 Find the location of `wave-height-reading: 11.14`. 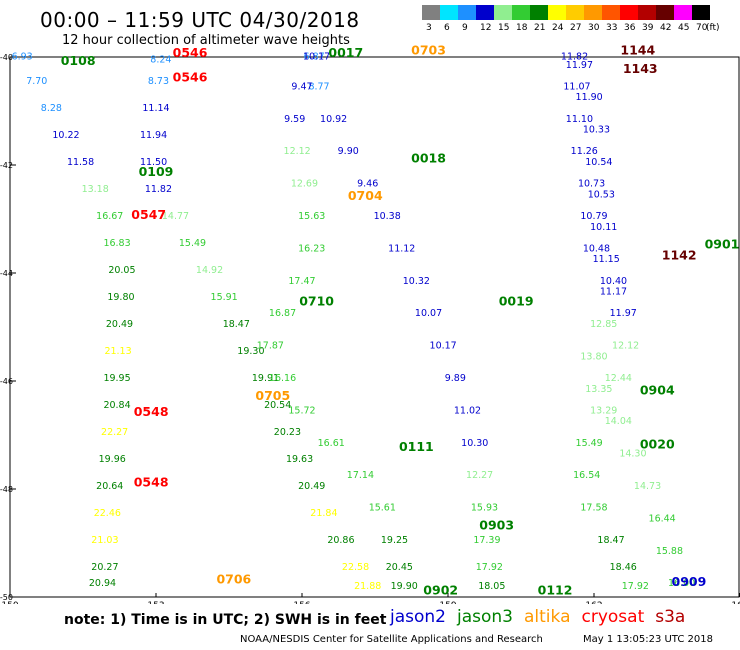

wave-height-reading: 11.14 is located at coordinates (155, 108).